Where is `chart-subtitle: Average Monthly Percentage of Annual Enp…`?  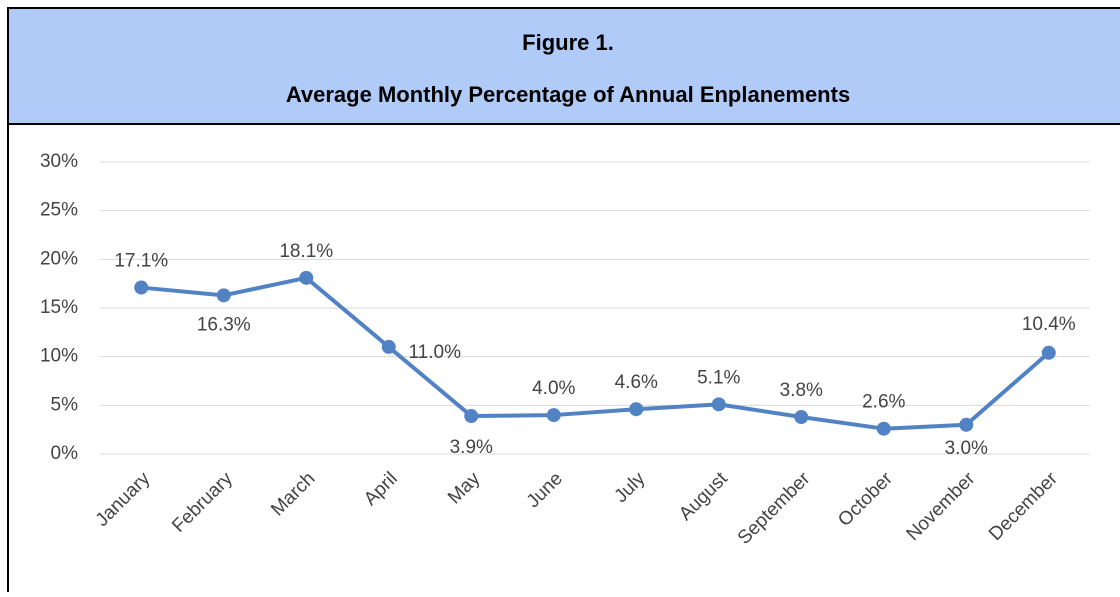 chart-subtitle: Average Monthly Percentage of Annual Enp… is located at coordinates (568, 94).